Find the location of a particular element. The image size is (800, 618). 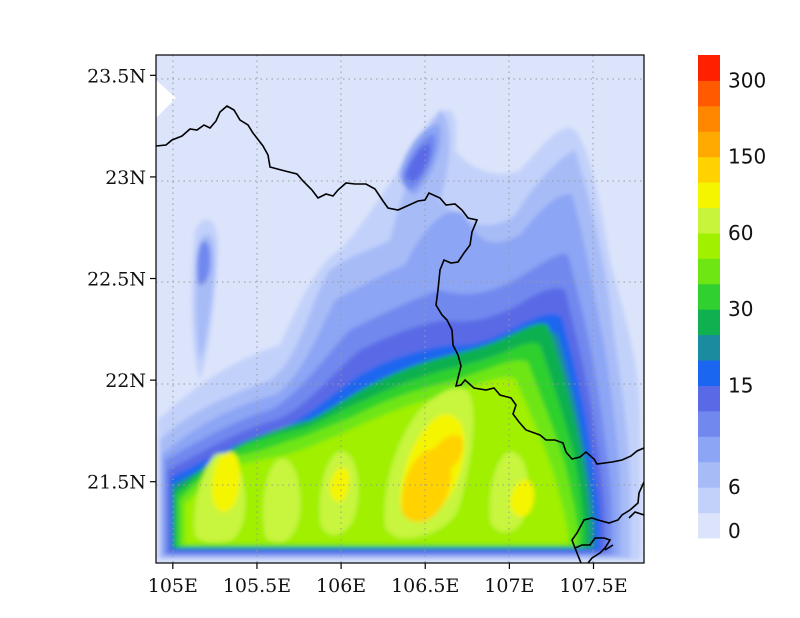

colorbar-label: 30 is located at coordinates (740, 309).